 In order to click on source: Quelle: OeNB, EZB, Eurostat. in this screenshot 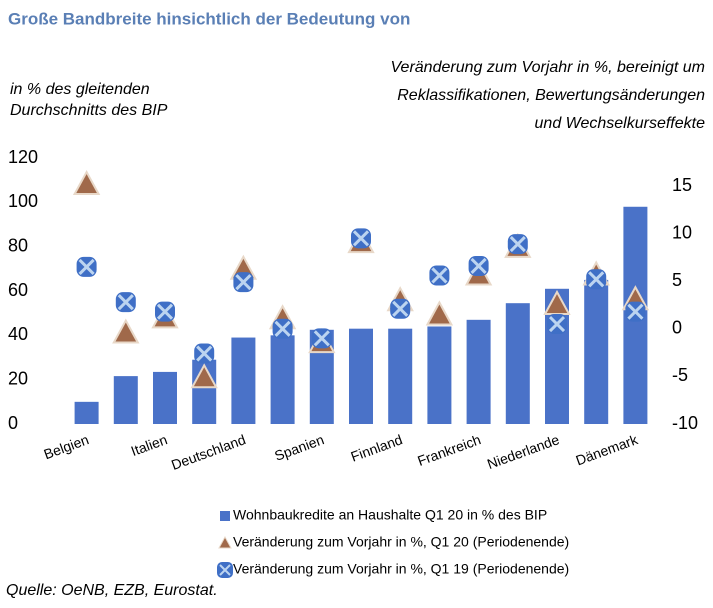, I will do `click(112, 590)`.